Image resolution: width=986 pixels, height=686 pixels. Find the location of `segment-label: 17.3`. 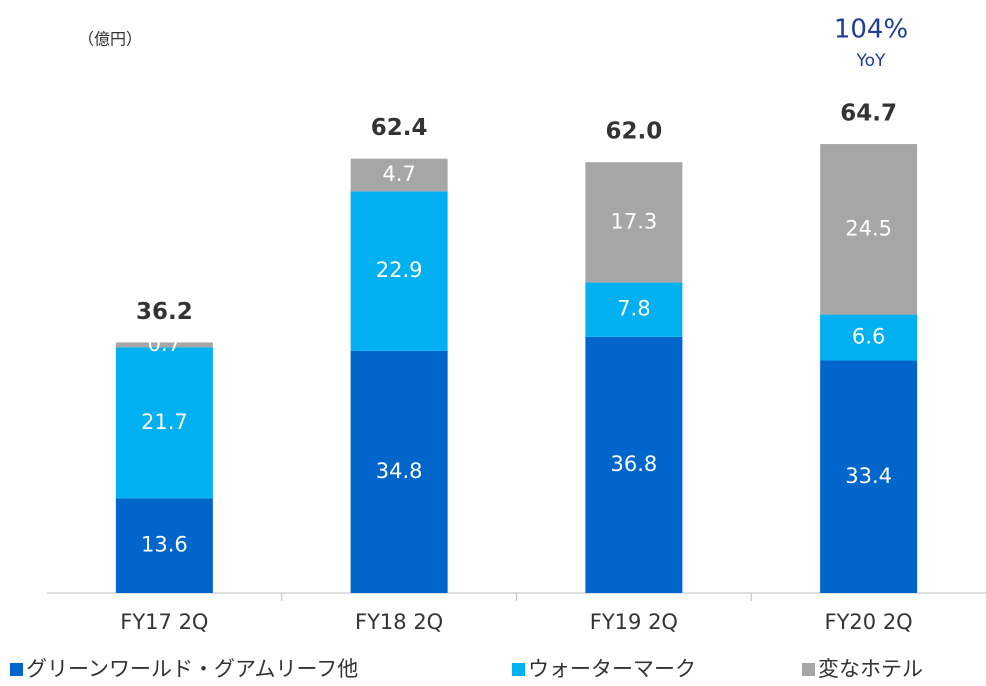

segment-label: 17.3 is located at coordinates (633, 221).